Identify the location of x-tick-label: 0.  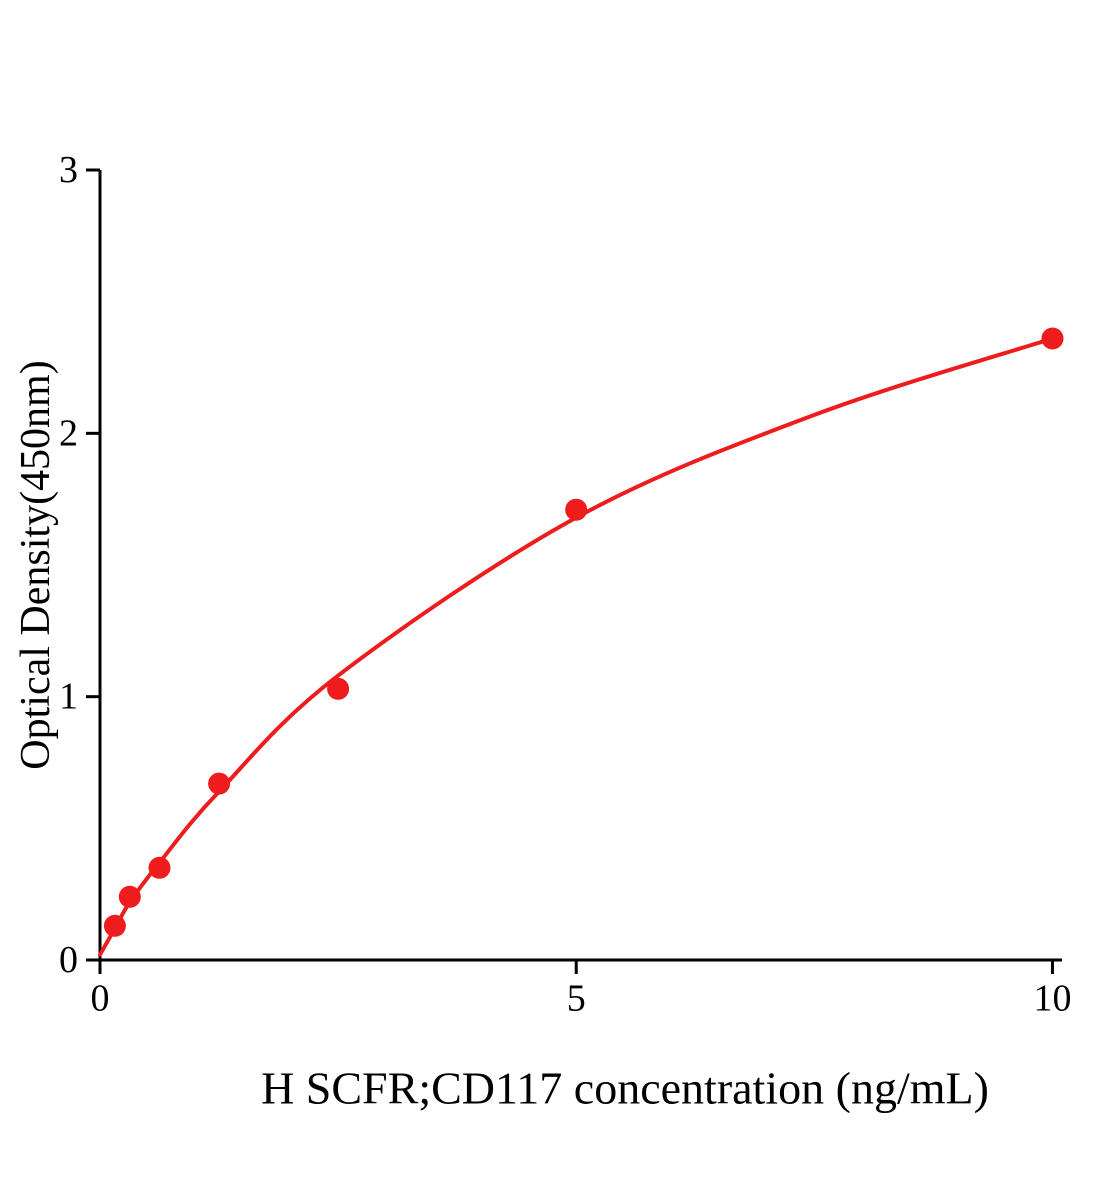
(100, 998).